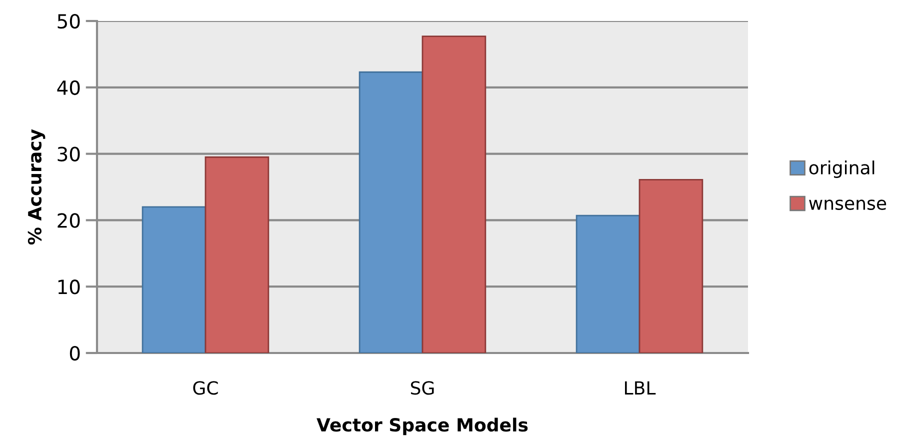 The width and height of the screenshot is (919, 442). What do you see at coordinates (37, 187) in the screenshot?
I see `y-axis-title: % Accuracy` at bounding box center [37, 187].